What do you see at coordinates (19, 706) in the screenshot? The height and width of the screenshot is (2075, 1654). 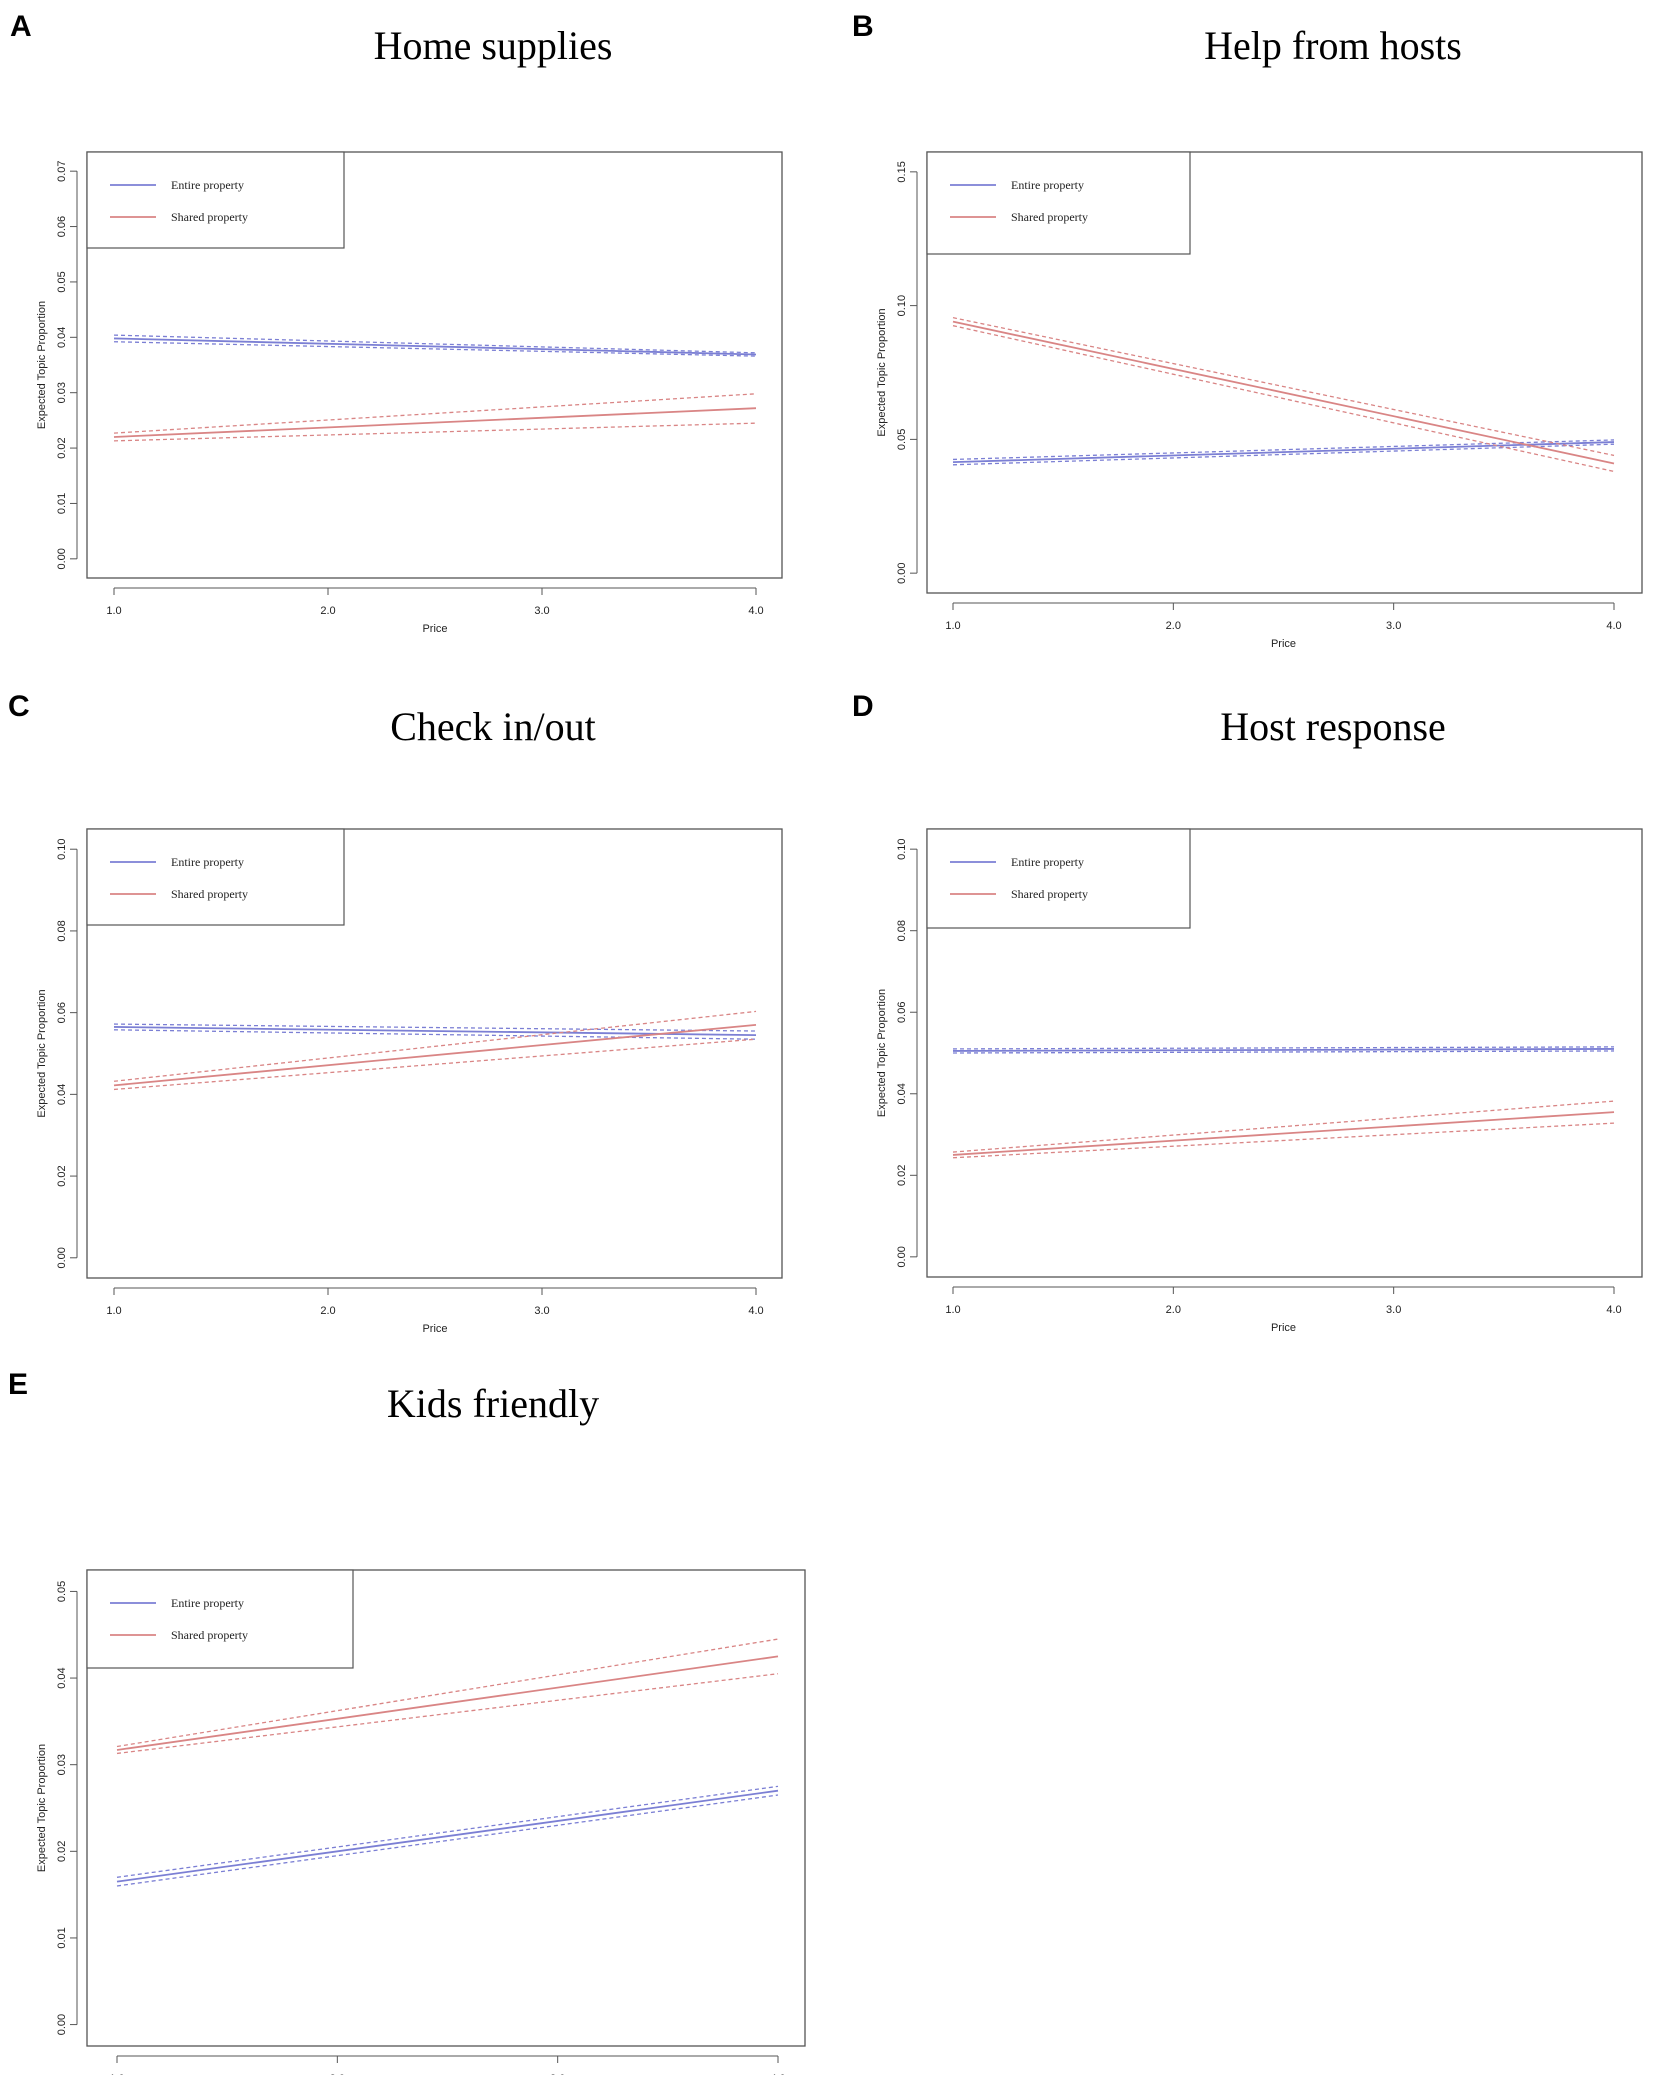 I see `panel-letter-c: C` at bounding box center [19, 706].